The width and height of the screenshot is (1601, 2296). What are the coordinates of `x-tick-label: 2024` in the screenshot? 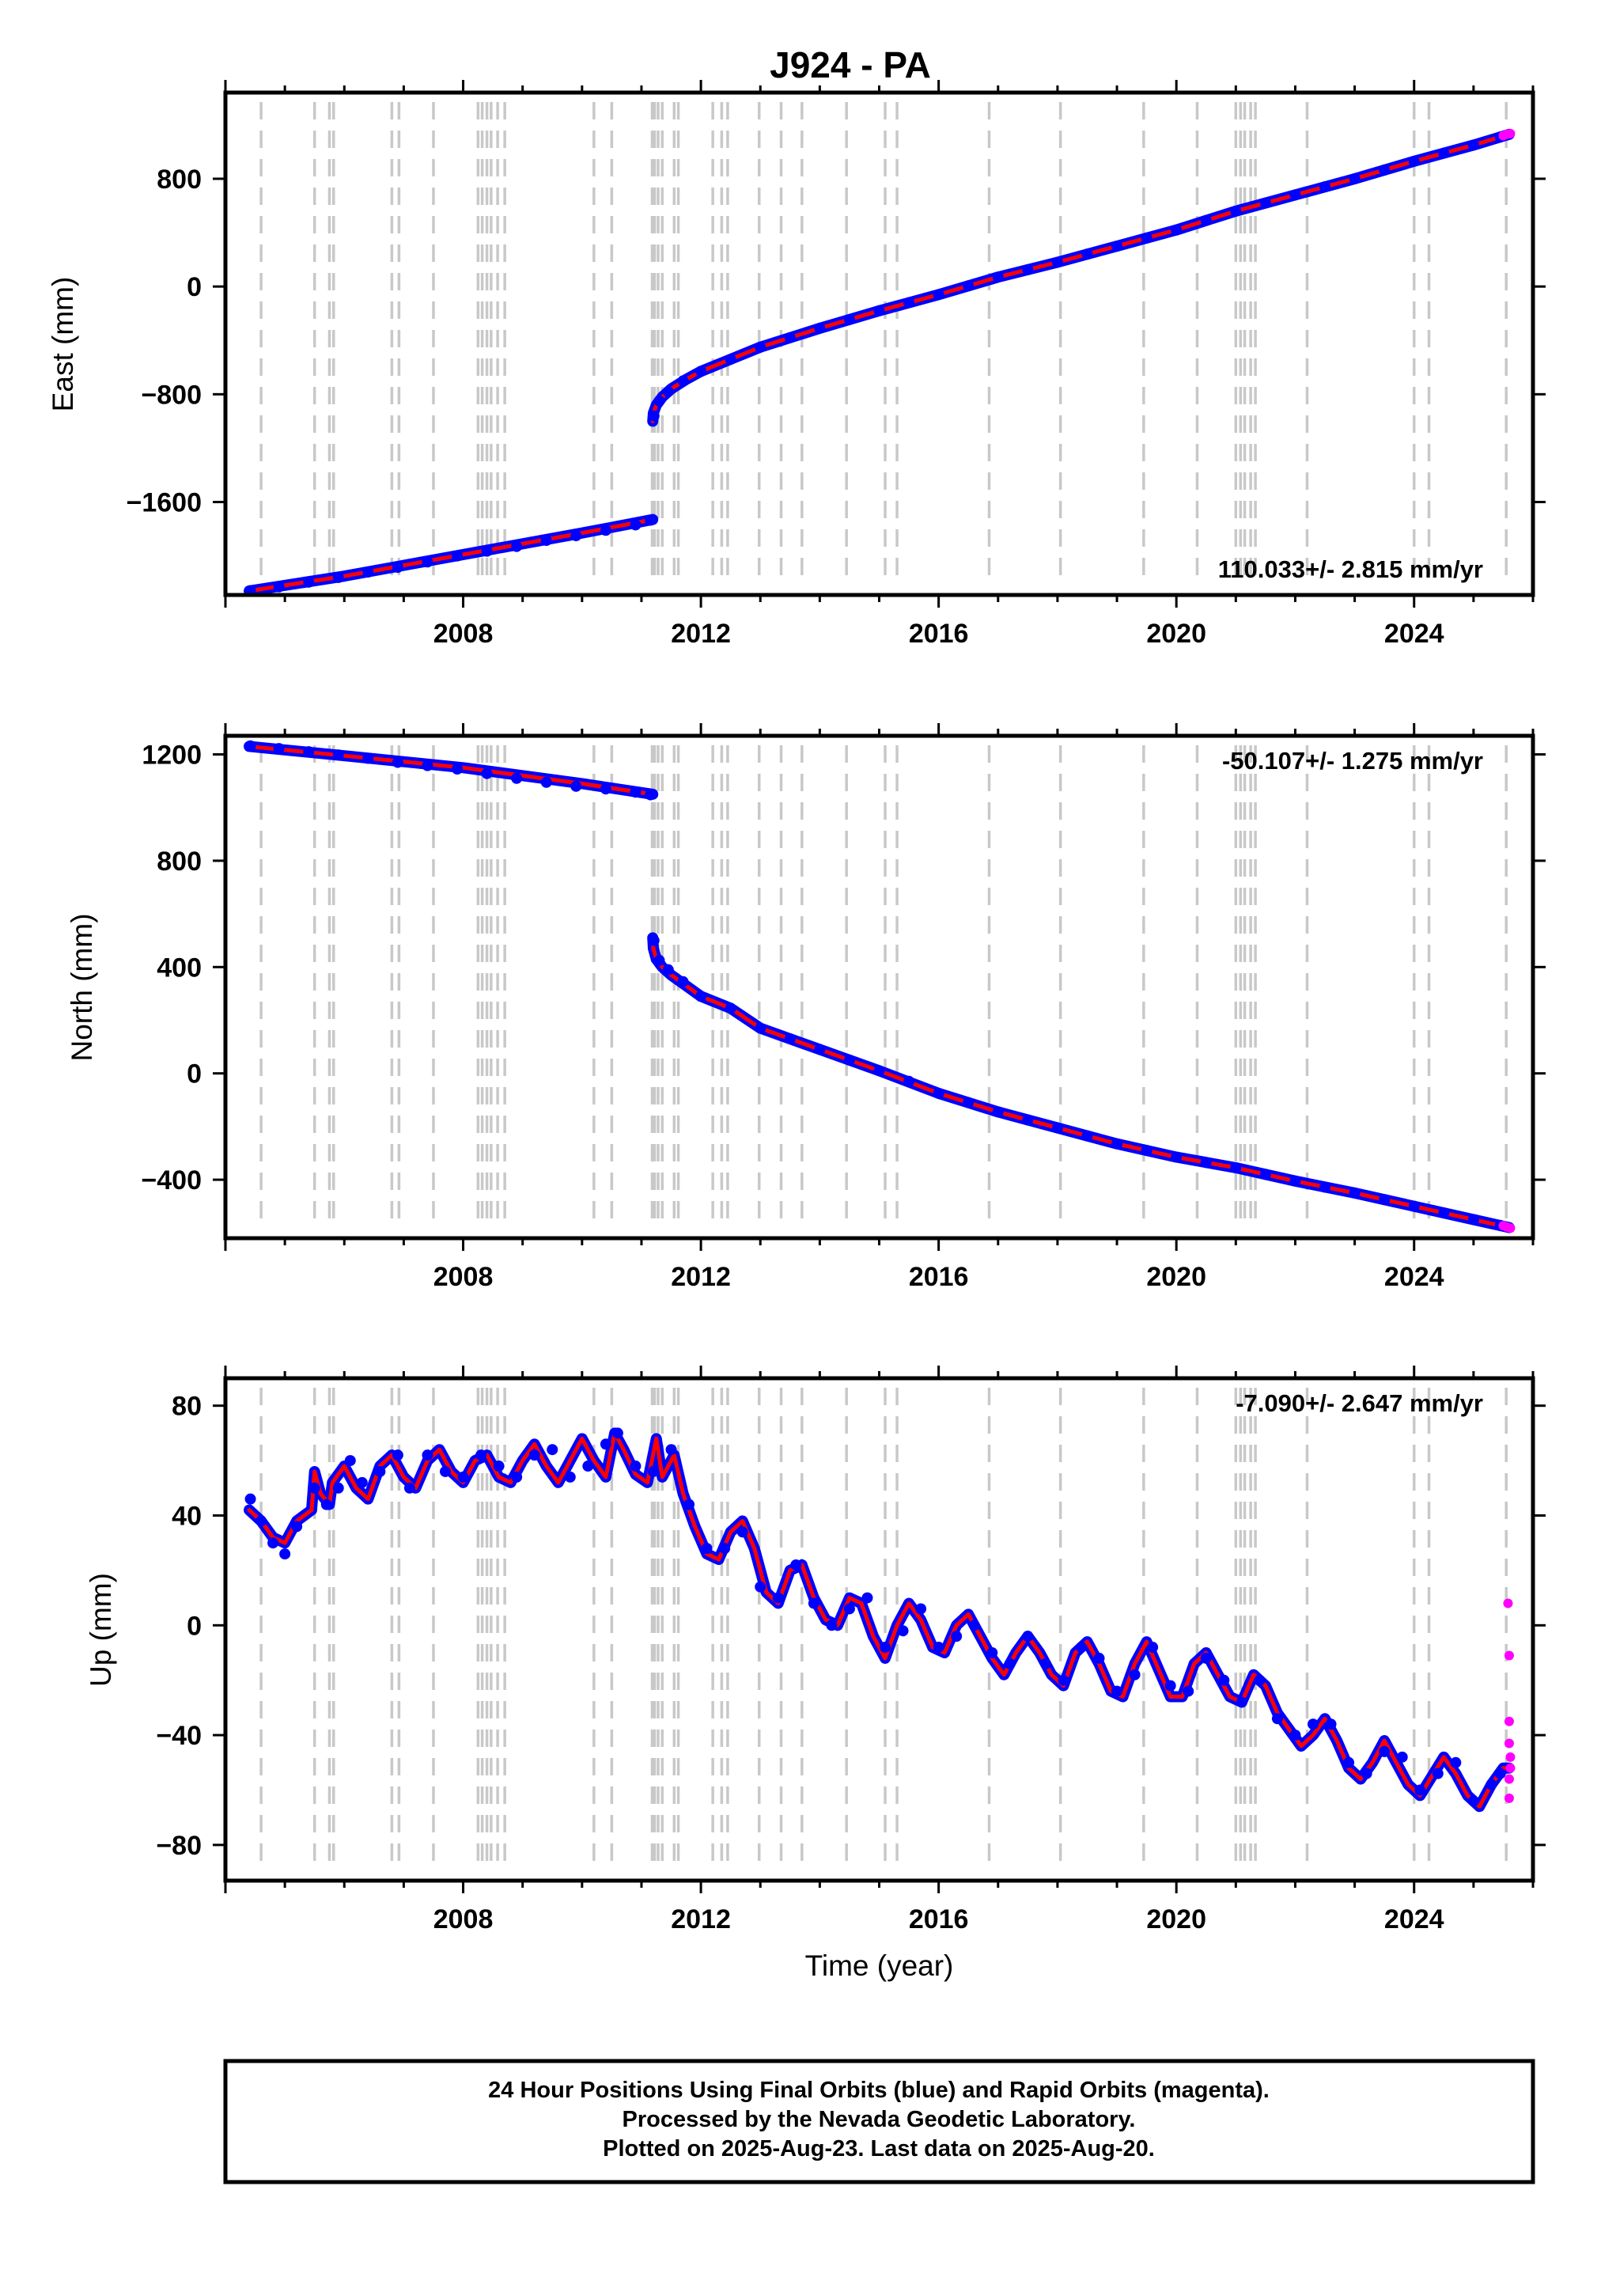 It's located at (1414, 1919).